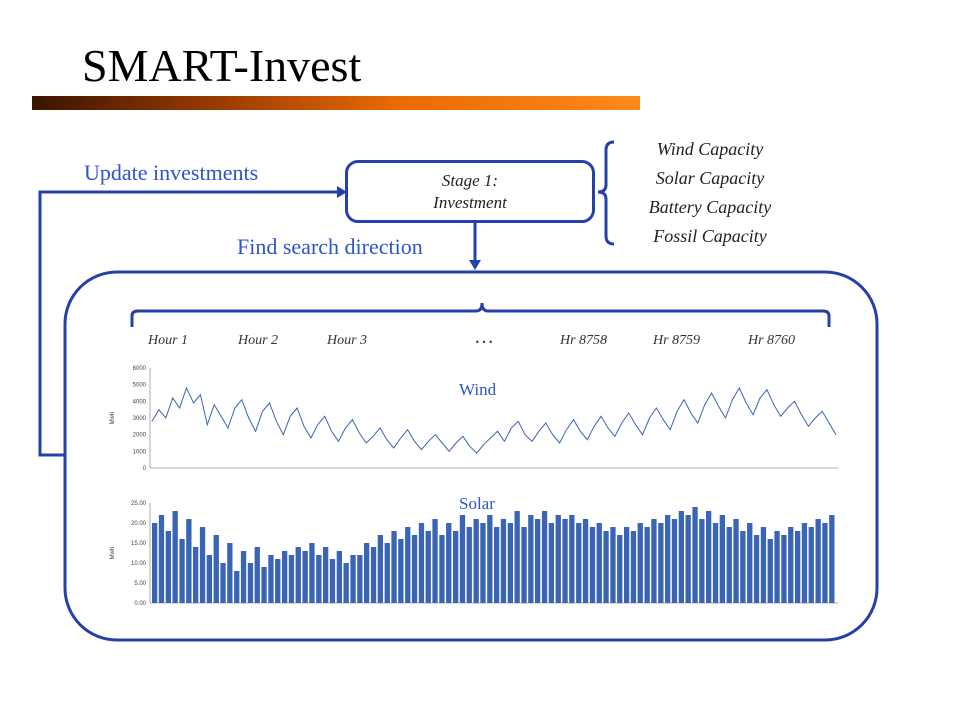 The image size is (960, 720). What do you see at coordinates (258, 340) in the screenshot?
I see `hour-2-label: Hour 2` at bounding box center [258, 340].